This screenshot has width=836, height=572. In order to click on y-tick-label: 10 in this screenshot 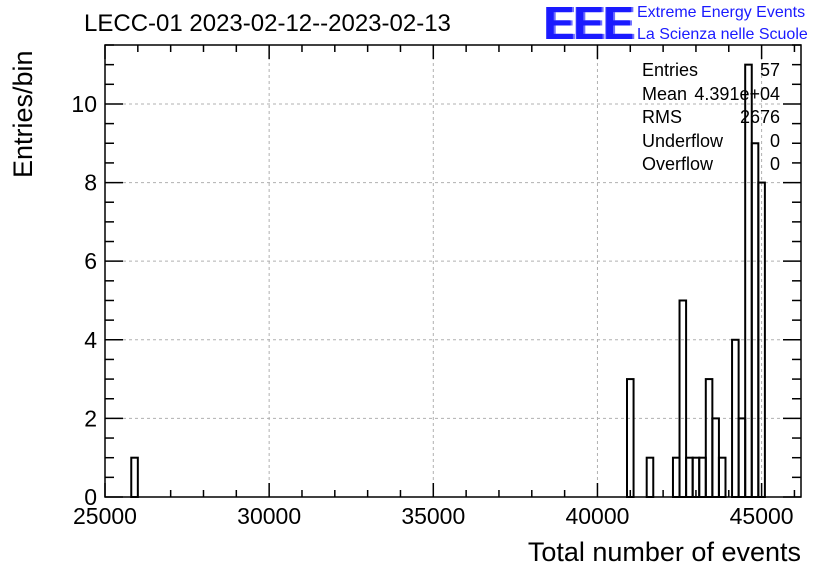, I will do `click(84, 104)`.